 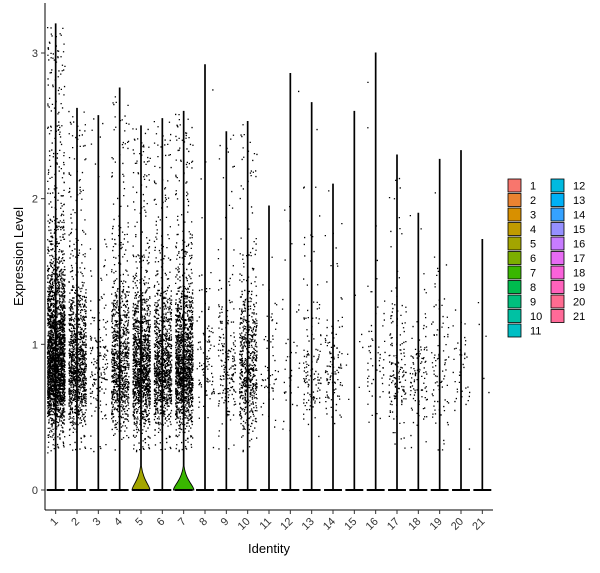 I want to click on x-tick-label-7: 7, so click(x=182, y=522).